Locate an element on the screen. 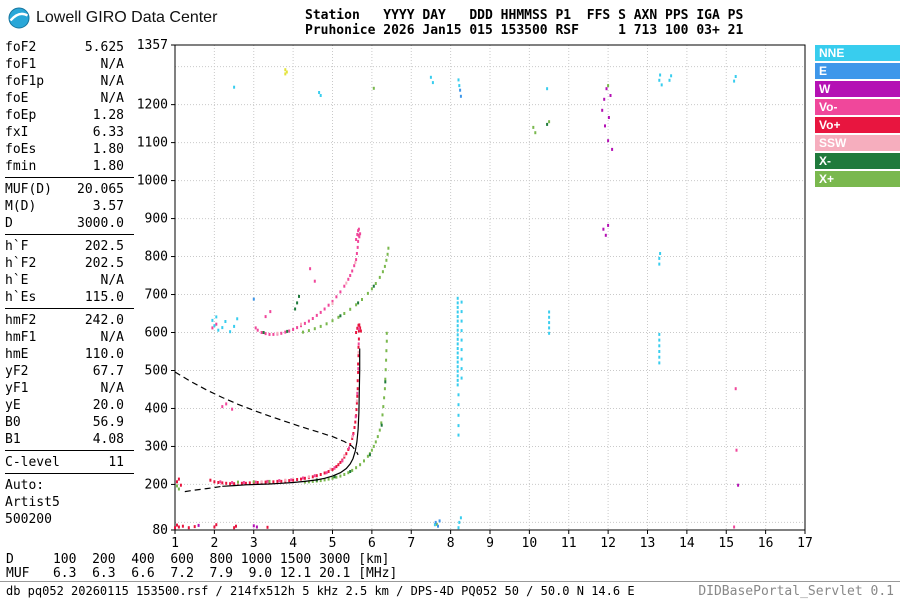  legend-item-x+: X+ is located at coordinates (857, 179).